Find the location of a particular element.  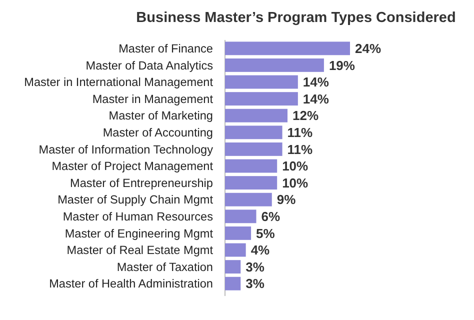

y-tick-label: Master of Taxation is located at coordinates (164, 267).